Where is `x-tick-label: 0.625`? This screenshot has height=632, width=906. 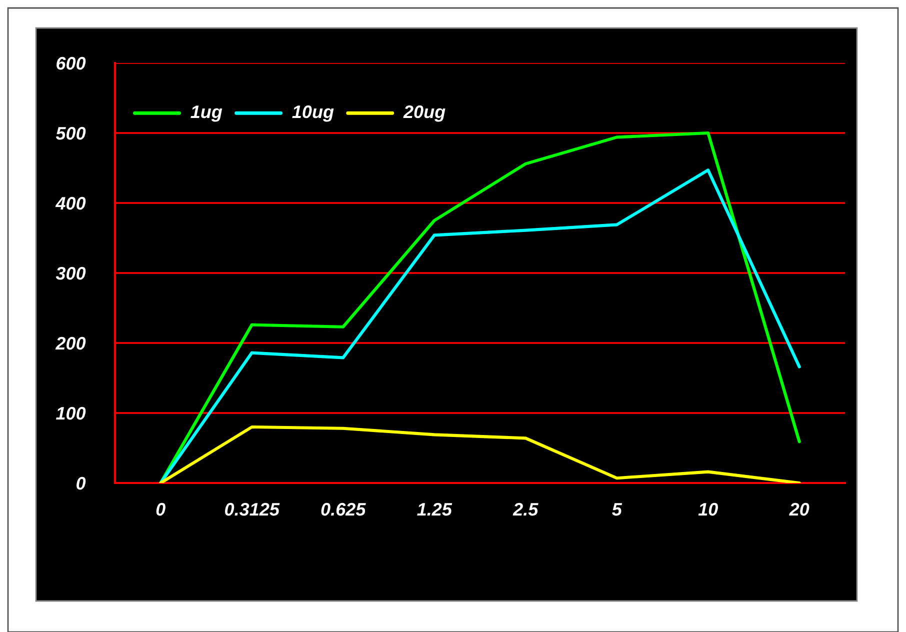
x-tick-label: 0.625 is located at coordinates (343, 509).